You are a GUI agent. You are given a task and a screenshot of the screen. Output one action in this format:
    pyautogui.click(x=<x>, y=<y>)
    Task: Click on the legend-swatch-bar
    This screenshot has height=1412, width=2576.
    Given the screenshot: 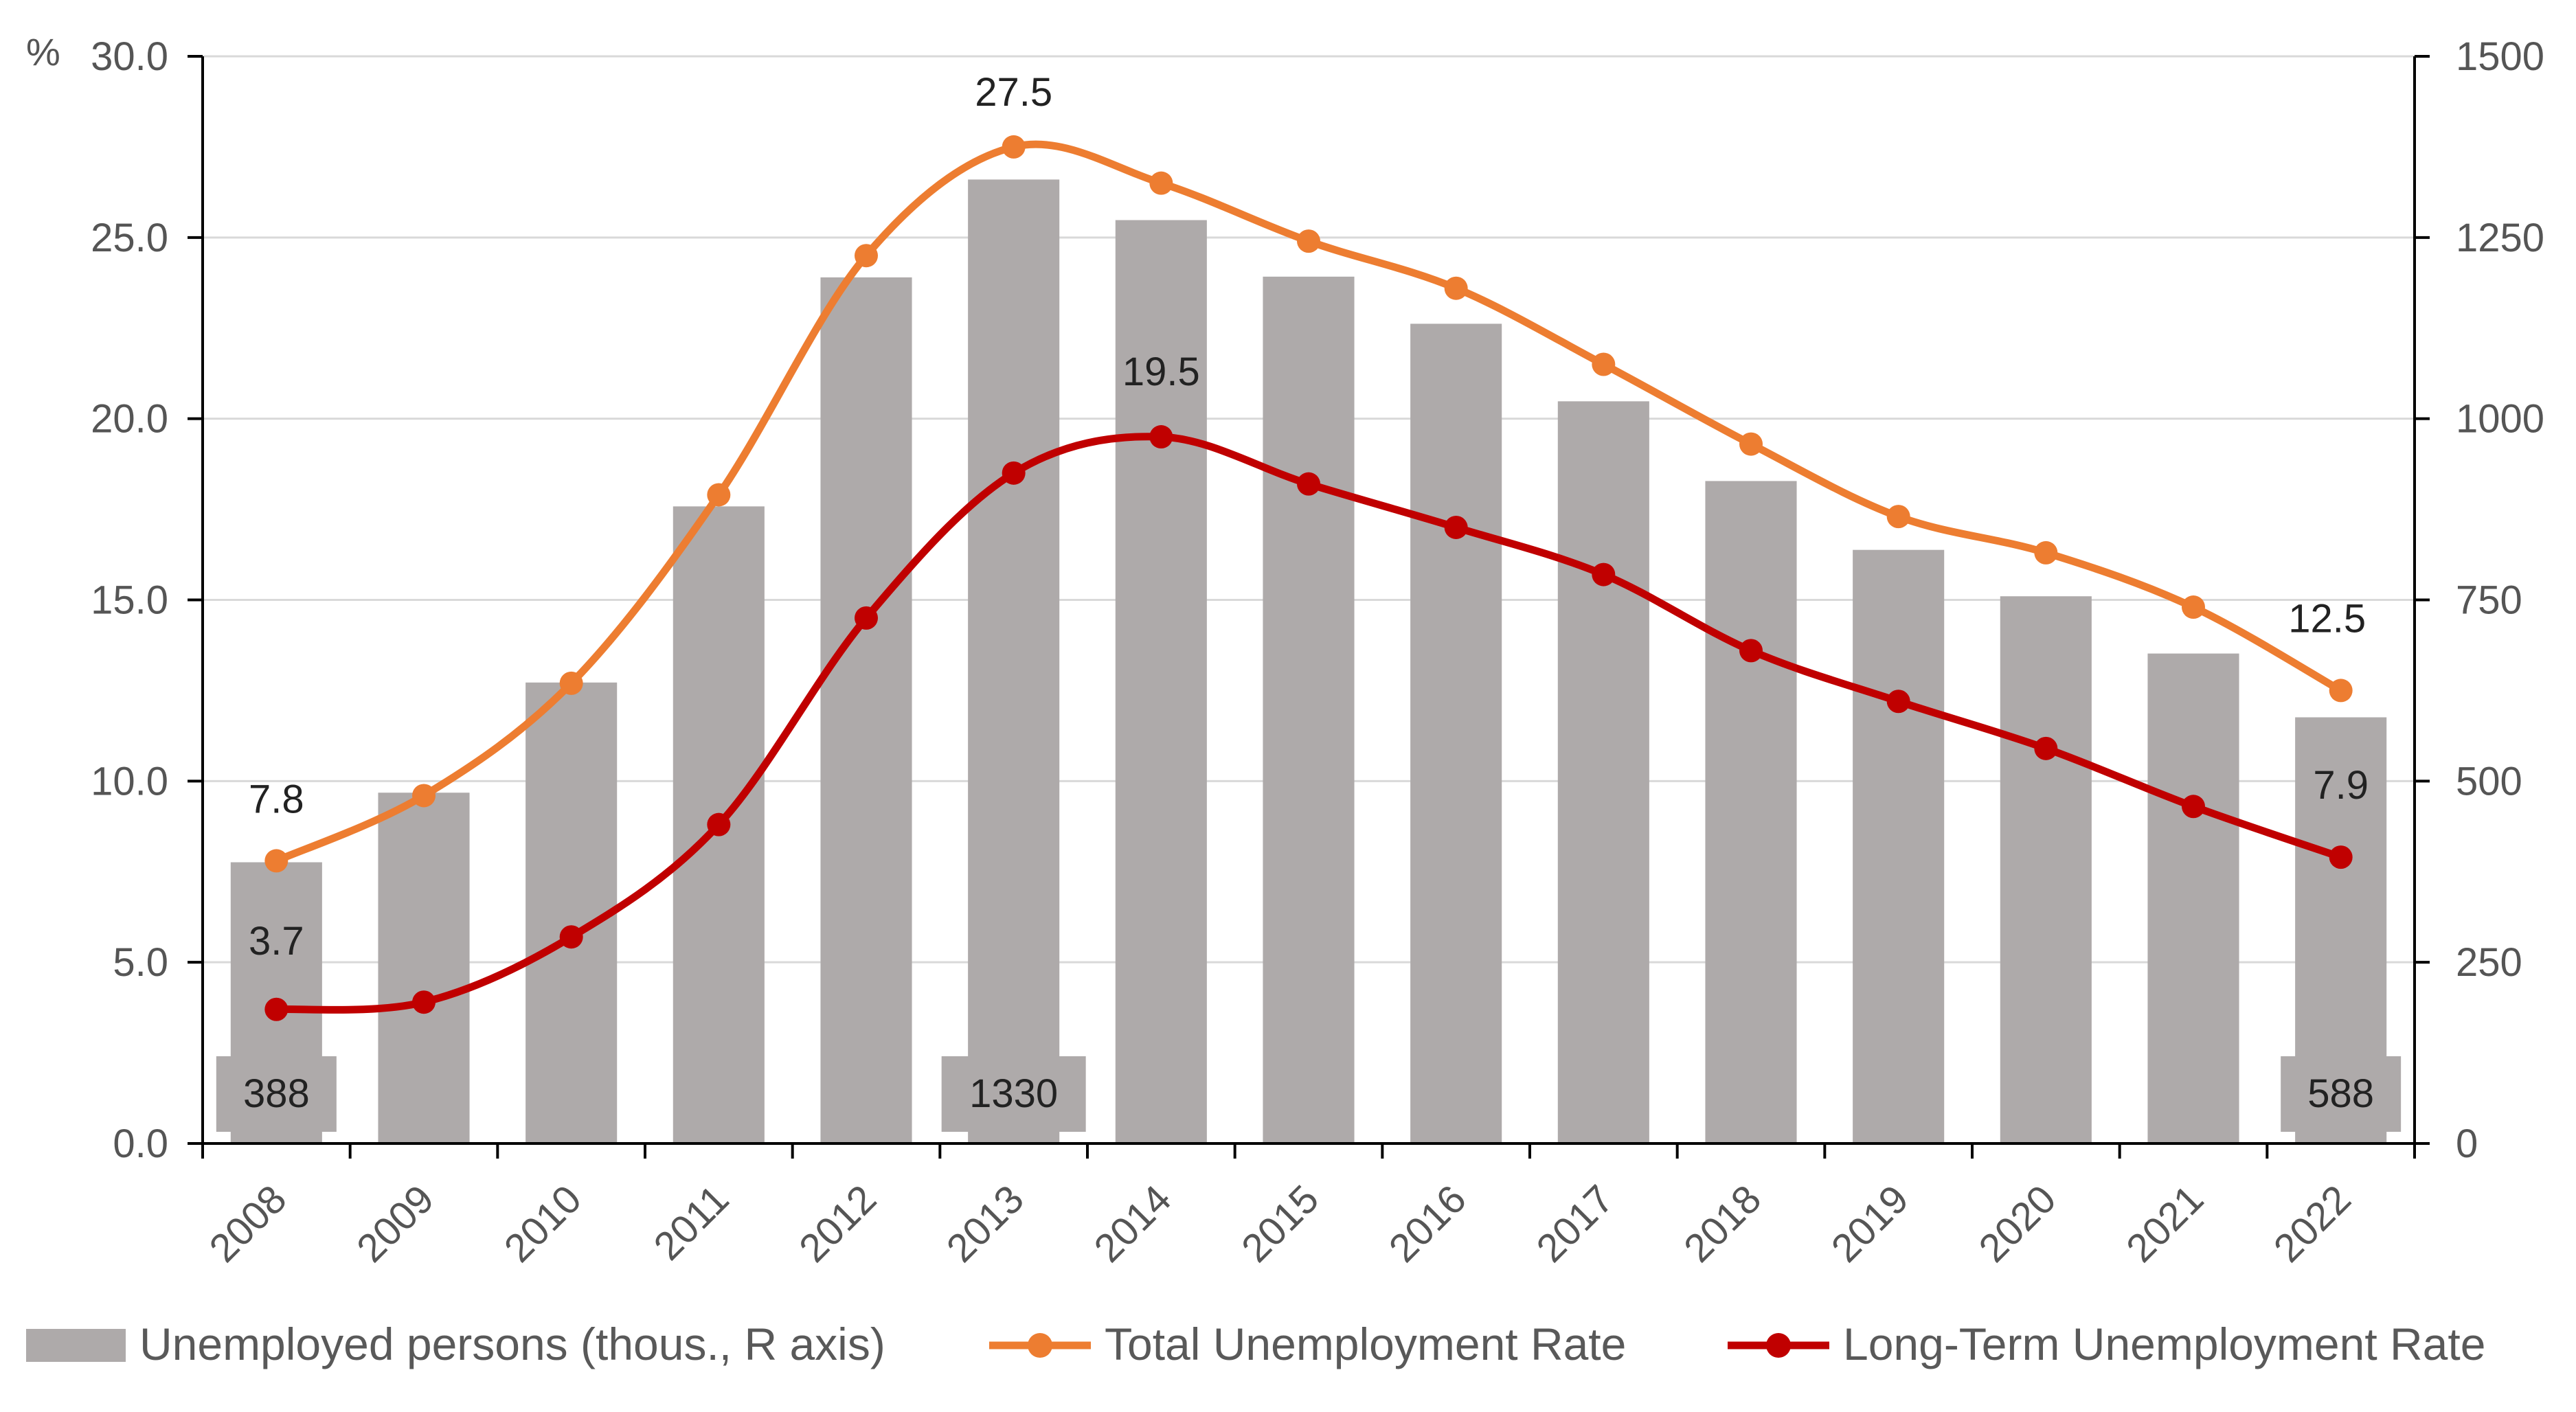 What is the action you would take?
    pyautogui.click(x=76, y=1345)
    